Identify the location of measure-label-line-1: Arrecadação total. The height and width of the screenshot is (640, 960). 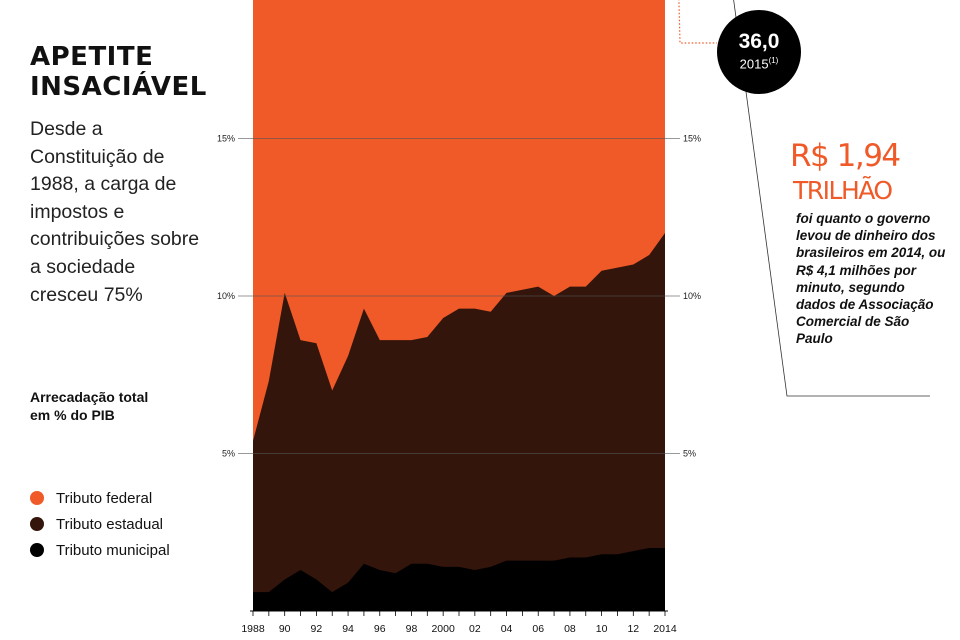
(89, 397).